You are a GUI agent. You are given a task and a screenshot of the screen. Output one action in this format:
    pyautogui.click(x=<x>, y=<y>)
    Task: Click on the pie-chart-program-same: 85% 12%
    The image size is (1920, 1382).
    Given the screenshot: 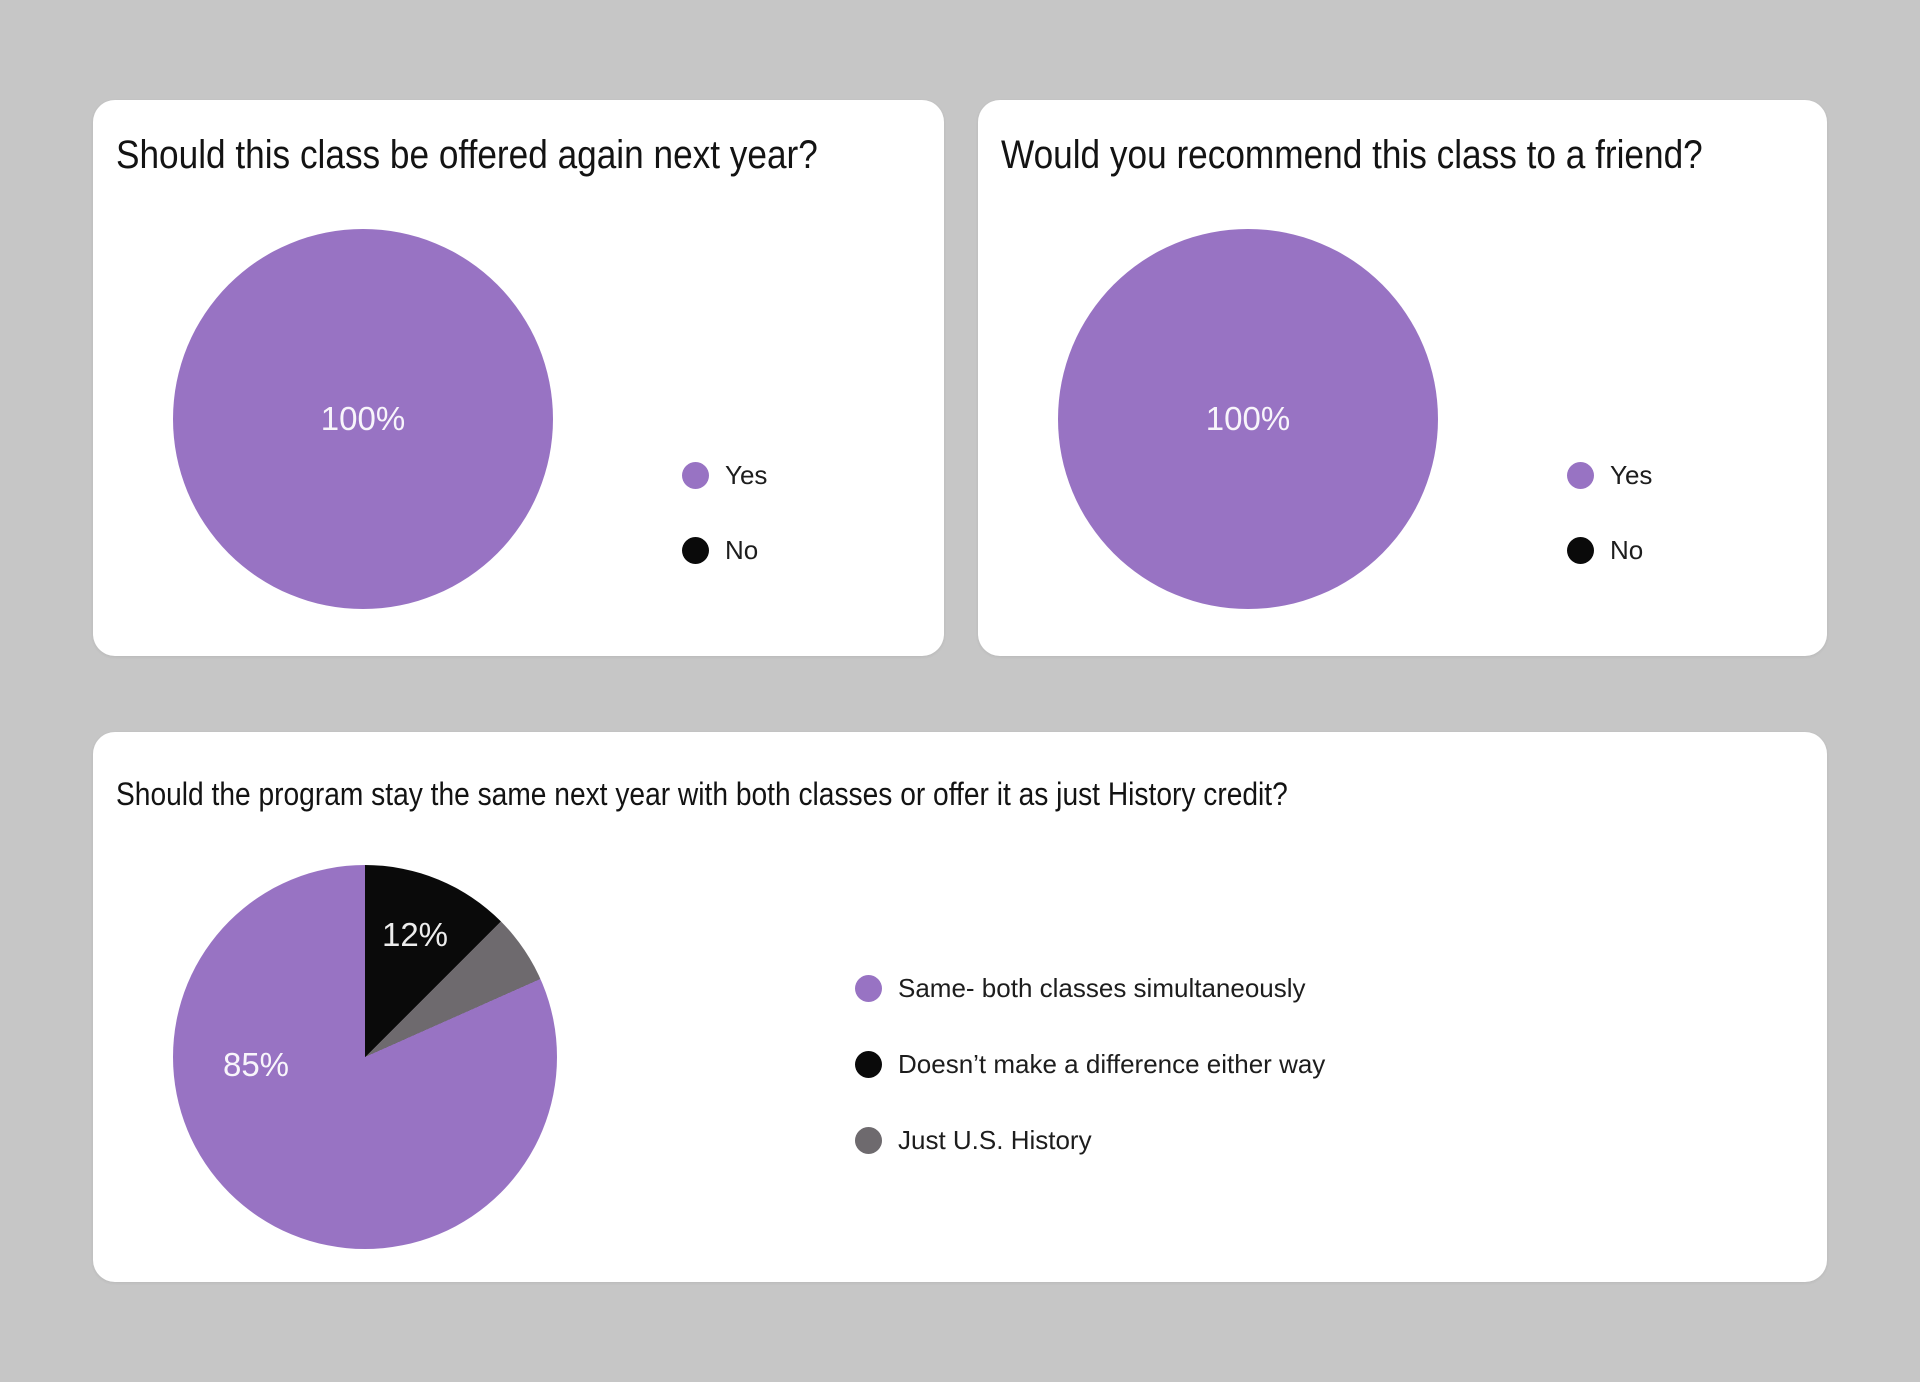 What is the action you would take?
    pyautogui.click(x=365, y=1057)
    